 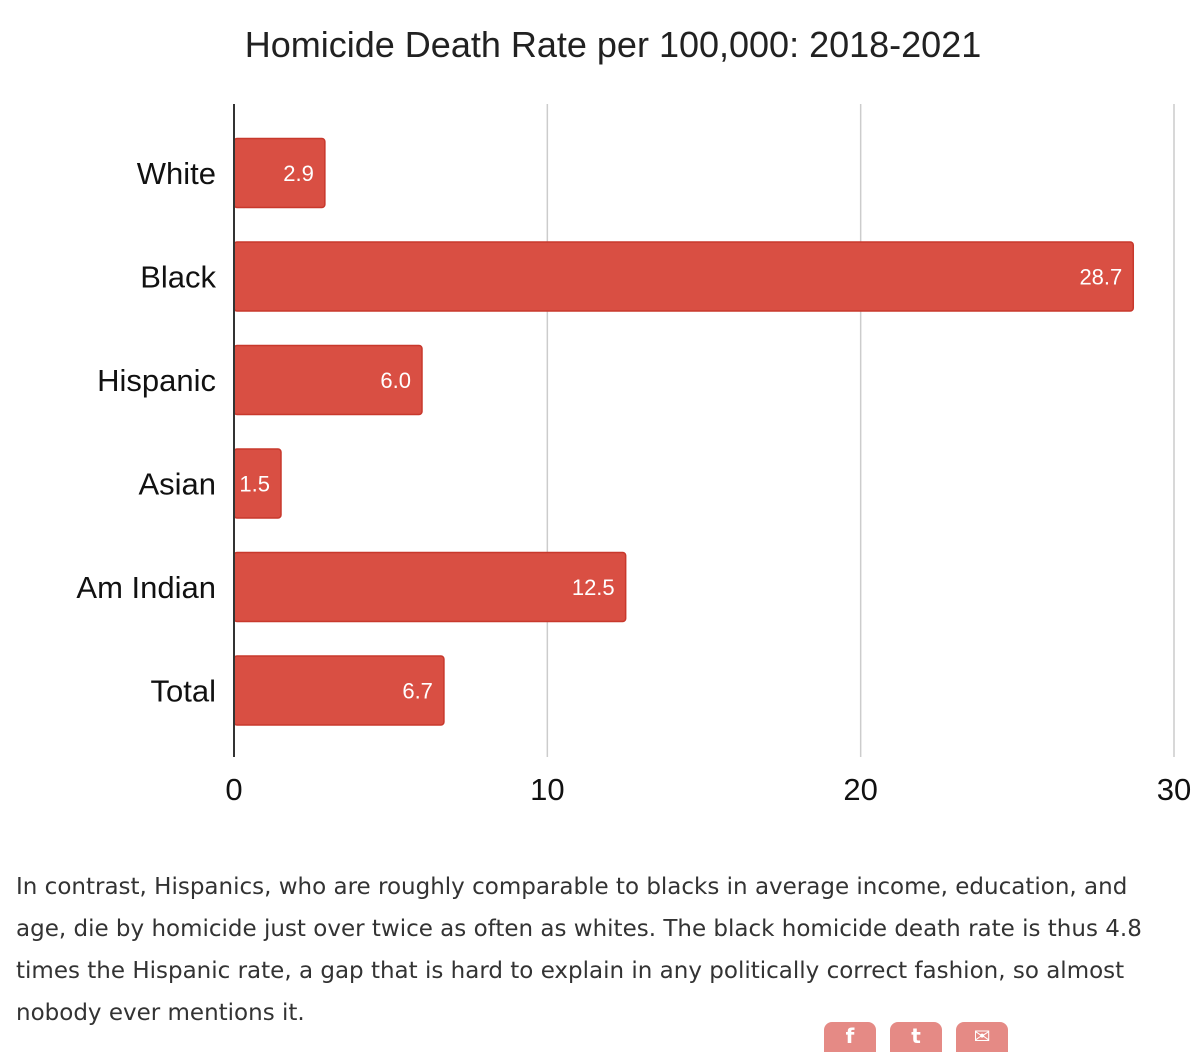 I want to click on category-label: Total, so click(x=183, y=691).